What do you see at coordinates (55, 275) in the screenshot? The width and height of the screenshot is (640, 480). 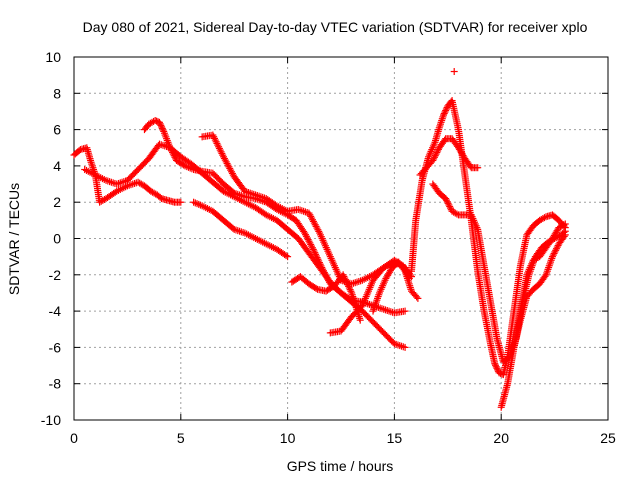 I see `y-tick-label: -2` at bounding box center [55, 275].